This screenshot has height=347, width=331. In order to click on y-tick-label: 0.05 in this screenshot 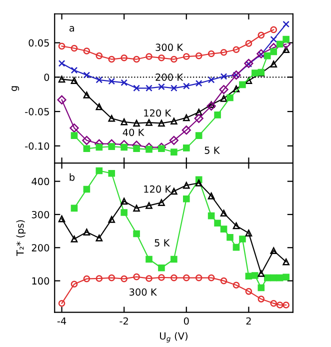, I will do `click(38, 43)`.